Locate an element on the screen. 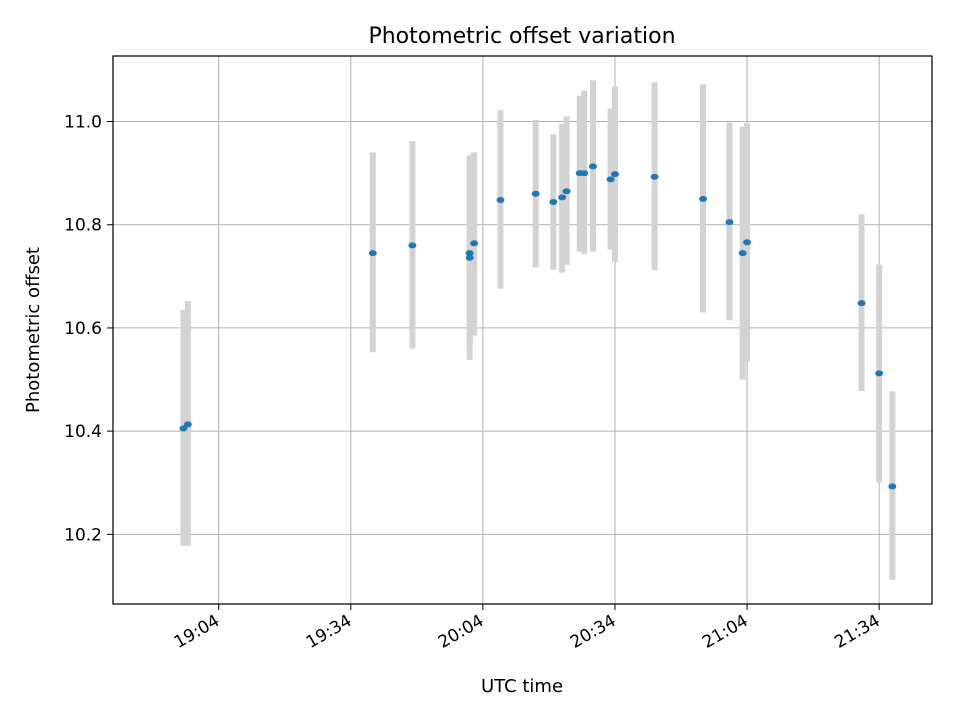 The width and height of the screenshot is (960, 720). x-axis-label: UTC time is located at coordinates (522, 686).